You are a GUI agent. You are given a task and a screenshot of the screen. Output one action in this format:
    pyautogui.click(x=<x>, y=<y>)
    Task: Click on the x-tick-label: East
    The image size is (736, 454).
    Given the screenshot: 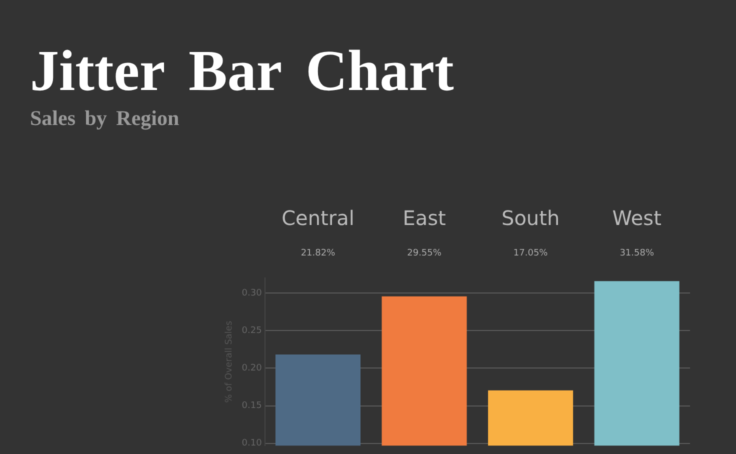 What is the action you would take?
    pyautogui.click(x=424, y=218)
    